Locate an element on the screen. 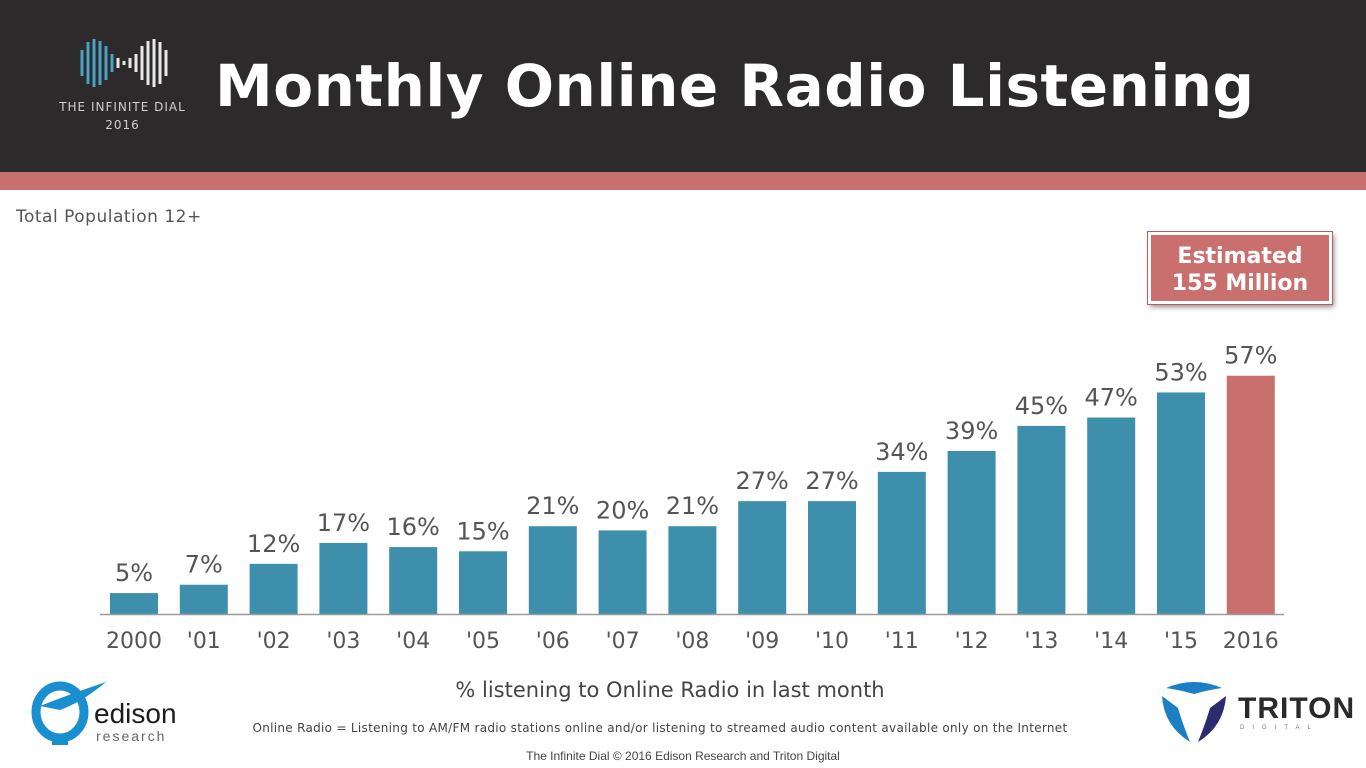  x-tick-label-8: '08 is located at coordinates (692, 641).